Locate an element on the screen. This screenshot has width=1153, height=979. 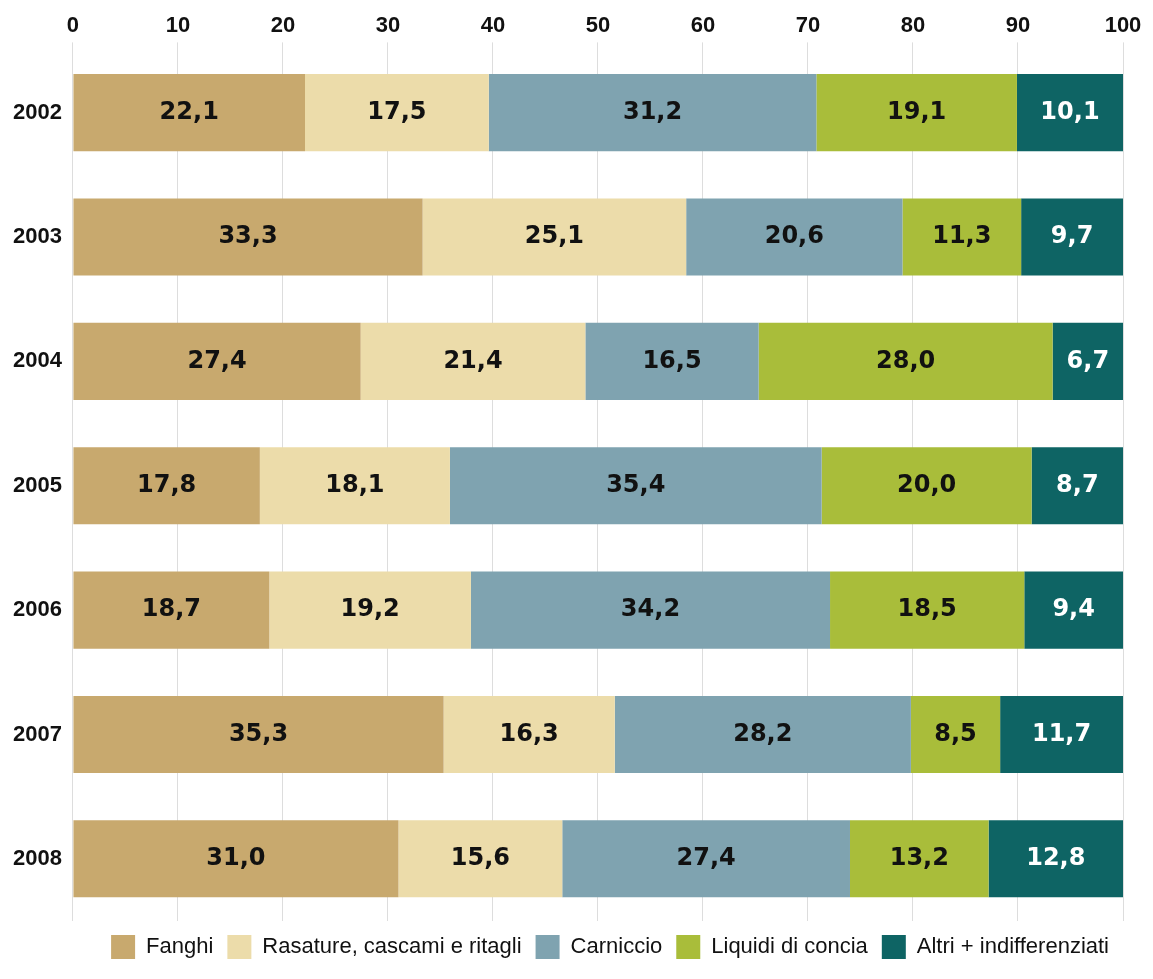
data-label: 34,2 is located at coordinates (650, 608).